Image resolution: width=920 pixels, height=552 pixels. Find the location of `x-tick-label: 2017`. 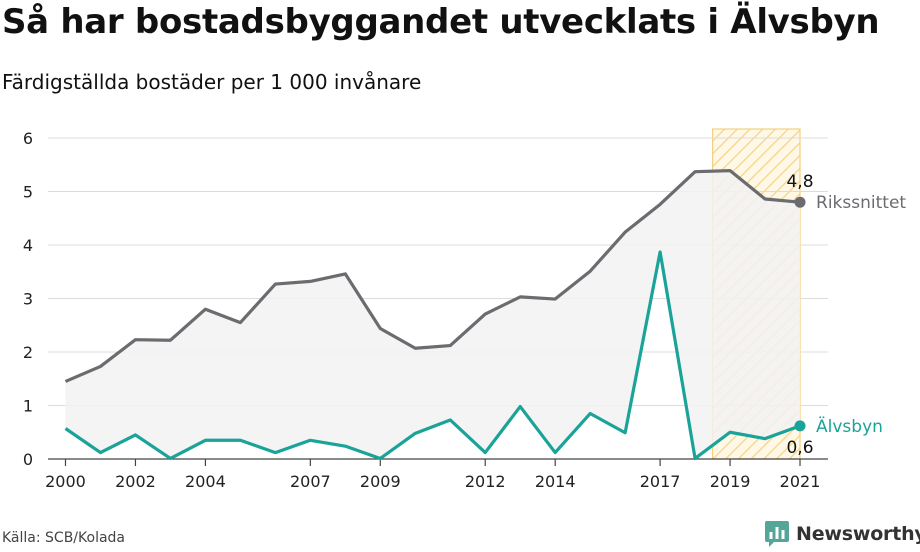

x-tick-label: 2017 is located at coordinates (660, 481).